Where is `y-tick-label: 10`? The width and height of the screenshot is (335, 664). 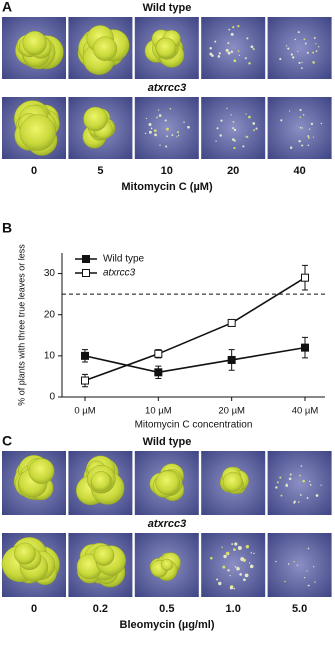
y-tick-label: 10 is located at coordinates (50, 355).